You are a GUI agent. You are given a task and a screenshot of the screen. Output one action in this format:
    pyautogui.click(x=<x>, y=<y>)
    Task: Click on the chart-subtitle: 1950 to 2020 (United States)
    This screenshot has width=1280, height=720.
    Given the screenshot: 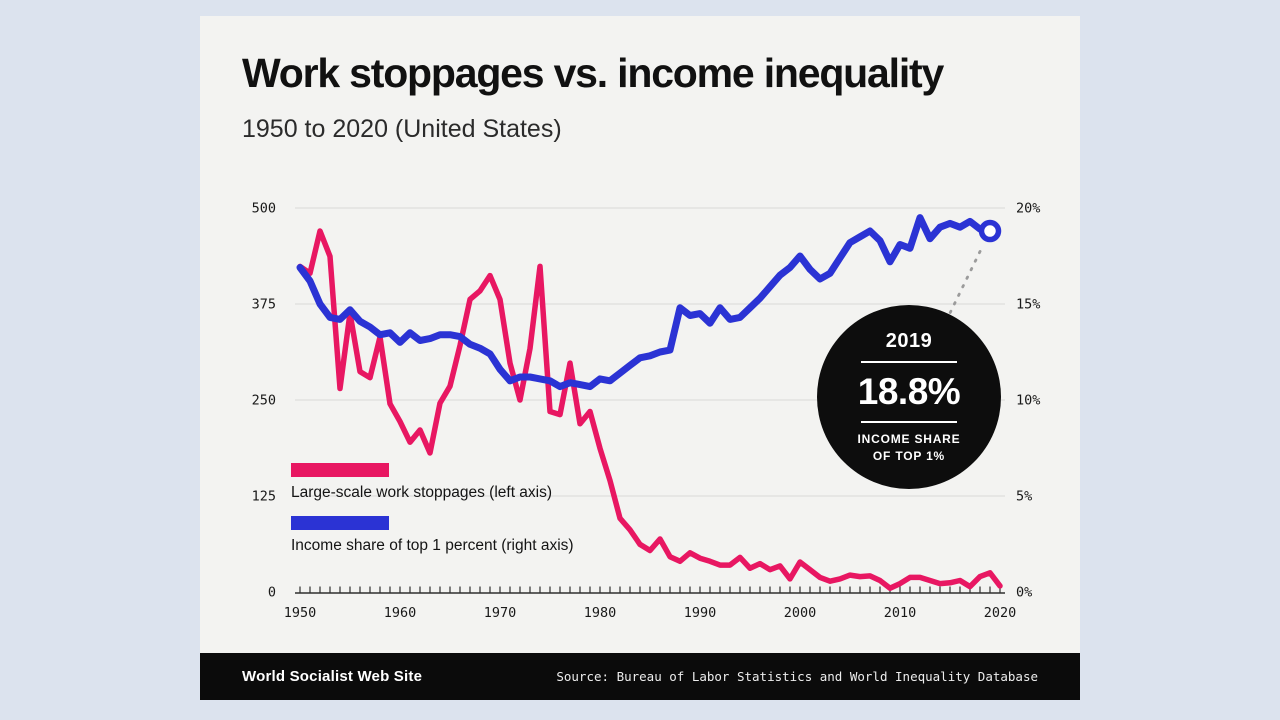 What is the action you would take?
    pyautogui.click(x=402, y=129)
    